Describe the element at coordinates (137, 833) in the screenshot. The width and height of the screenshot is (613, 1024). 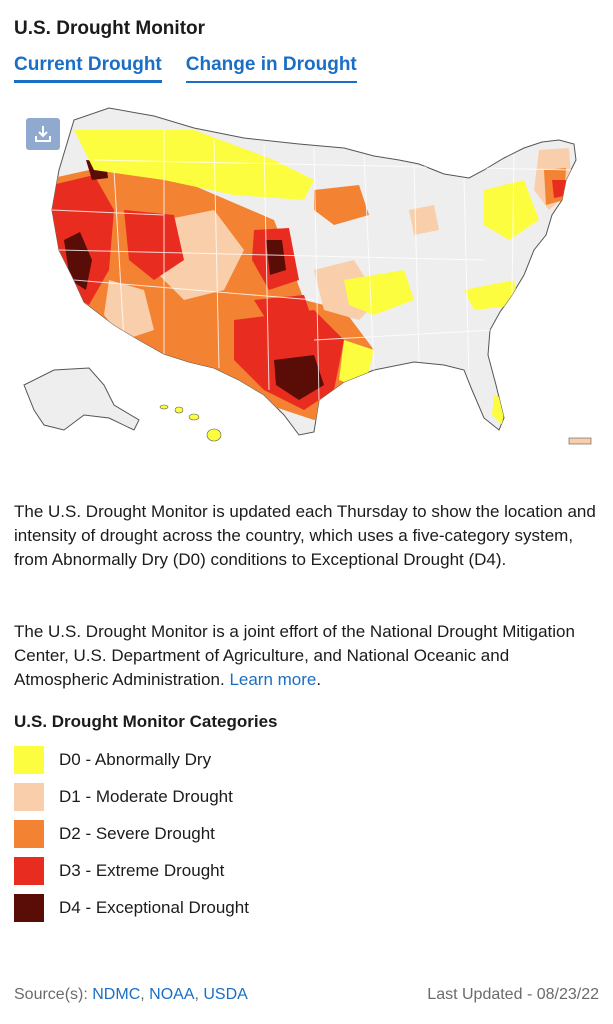
I see `legend-label-d2: D2 - Severe Drought` at that location.